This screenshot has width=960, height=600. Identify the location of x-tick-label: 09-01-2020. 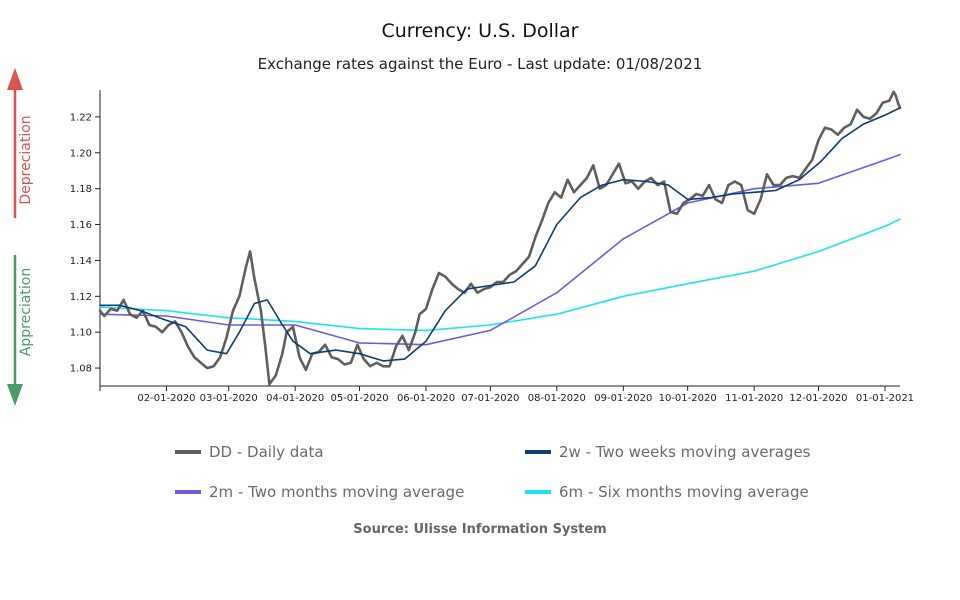
(623, 398).